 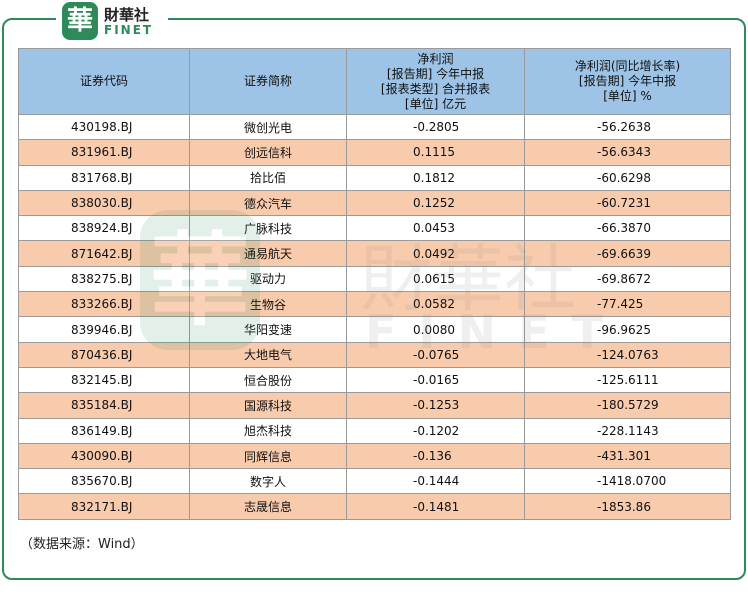 I want to click on table-row: 832171.BJ 志晟信息 -0.1481 -1853.86, so click(x=374, y=506).